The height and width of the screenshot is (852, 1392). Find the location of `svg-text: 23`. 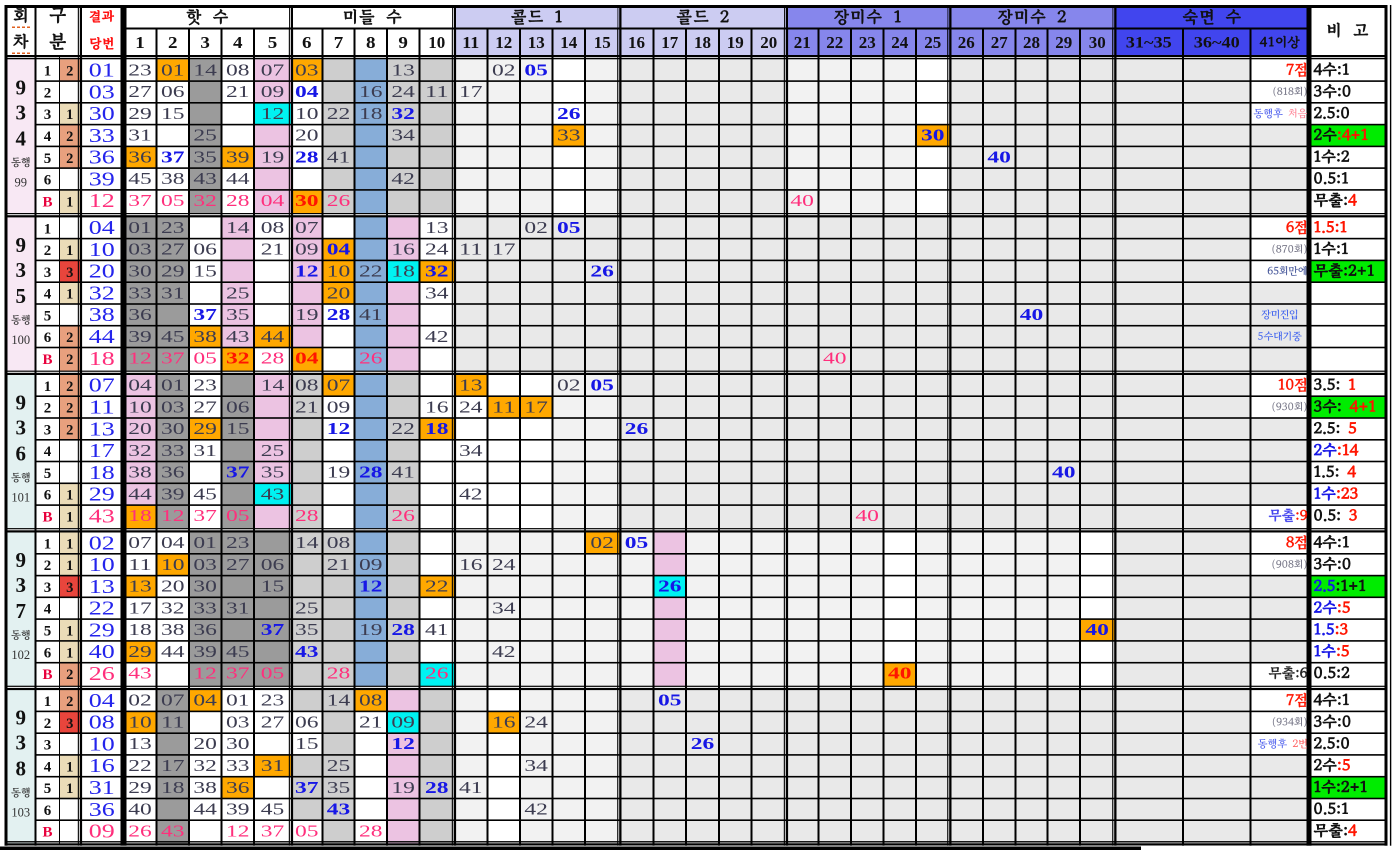

svg-text: 23 is located at coordinates (238, 542).